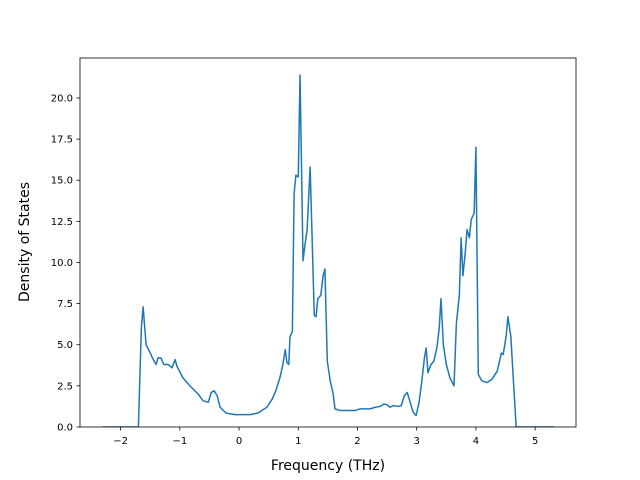  Describe the element at coordinates (179, 441) in the screenshot. I see `x-tick-label: −1` at that location.